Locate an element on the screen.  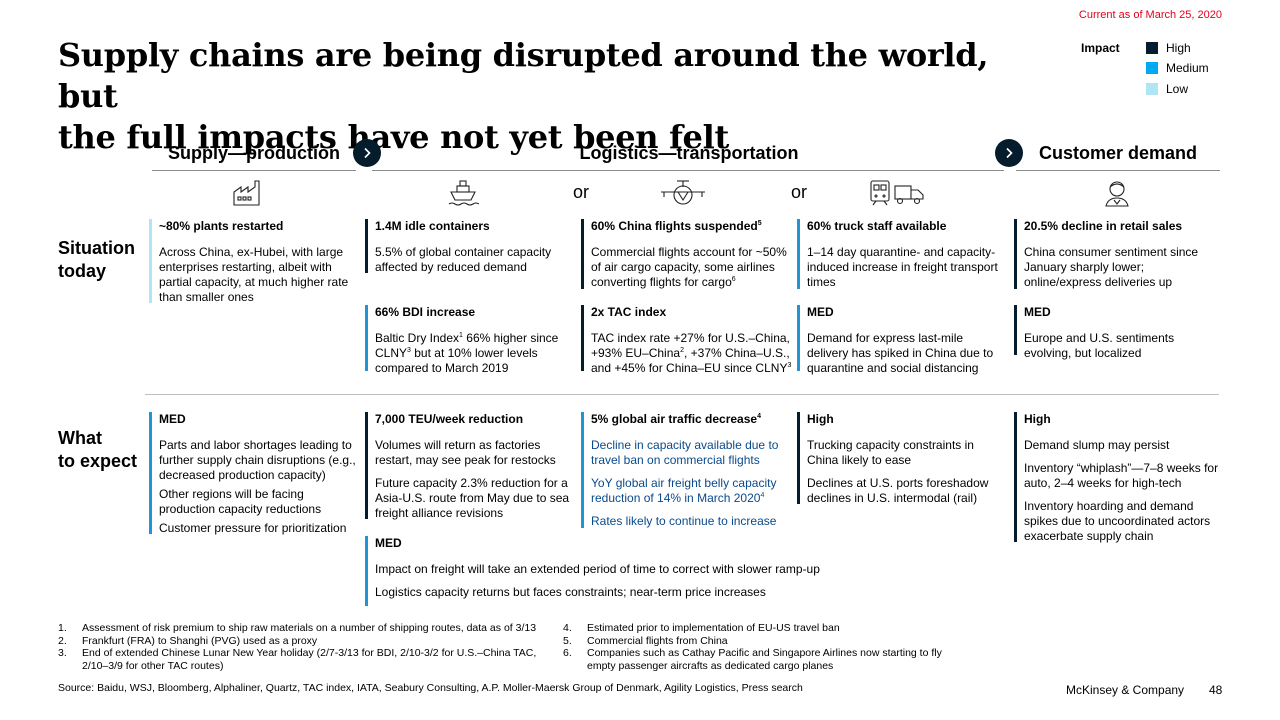
brand-name: McKinsey & Company is located at coordinates (1125, 690).